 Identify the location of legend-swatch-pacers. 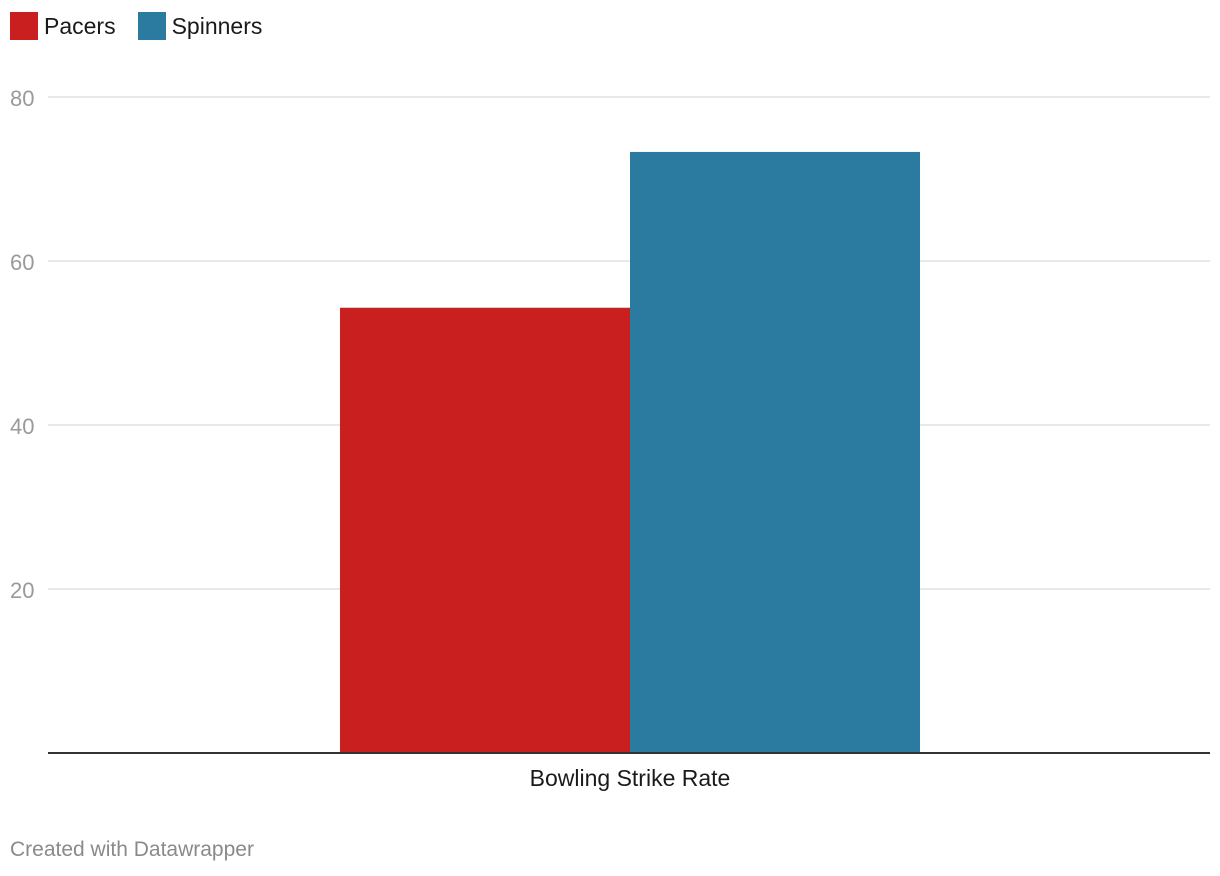
(24, 26).